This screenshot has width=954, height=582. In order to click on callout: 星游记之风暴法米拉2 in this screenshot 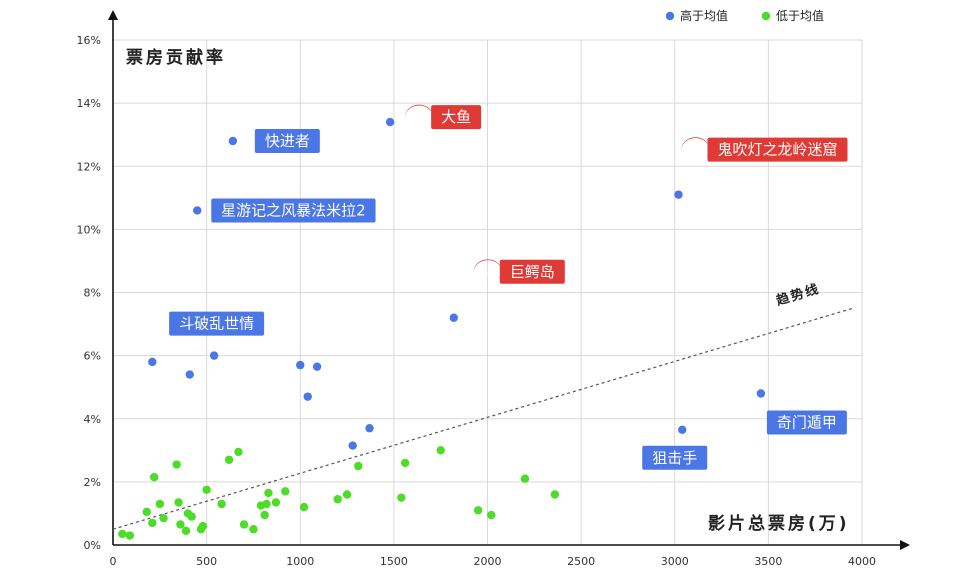, I will do `click(293, 210)`.